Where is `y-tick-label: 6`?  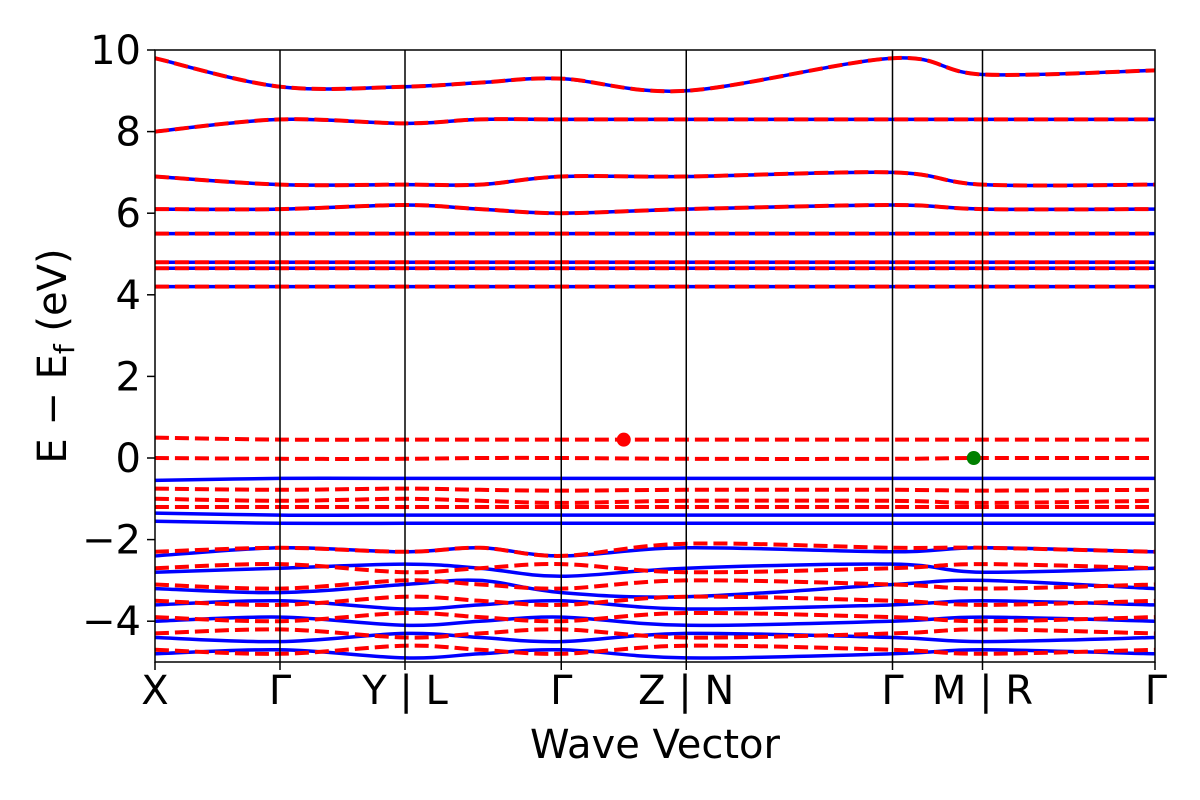 y-tick-label: 6 is located at coordinates (128, 214).